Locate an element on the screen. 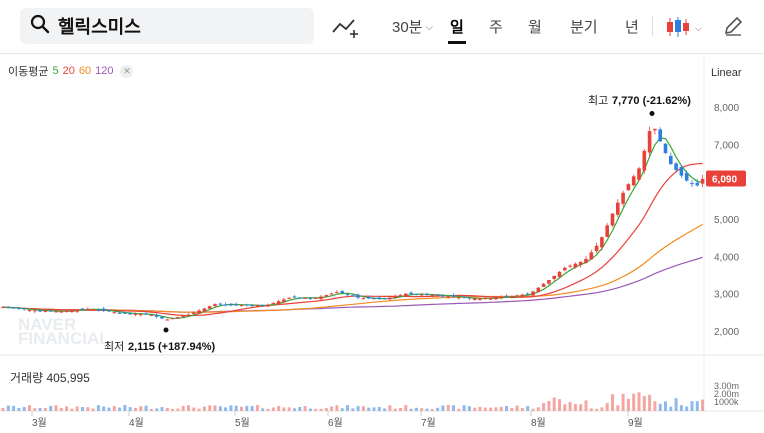 The height and width of the screenshot is (433, 764). price-tick-label: 2,000 is located at coordinates (726, 332).